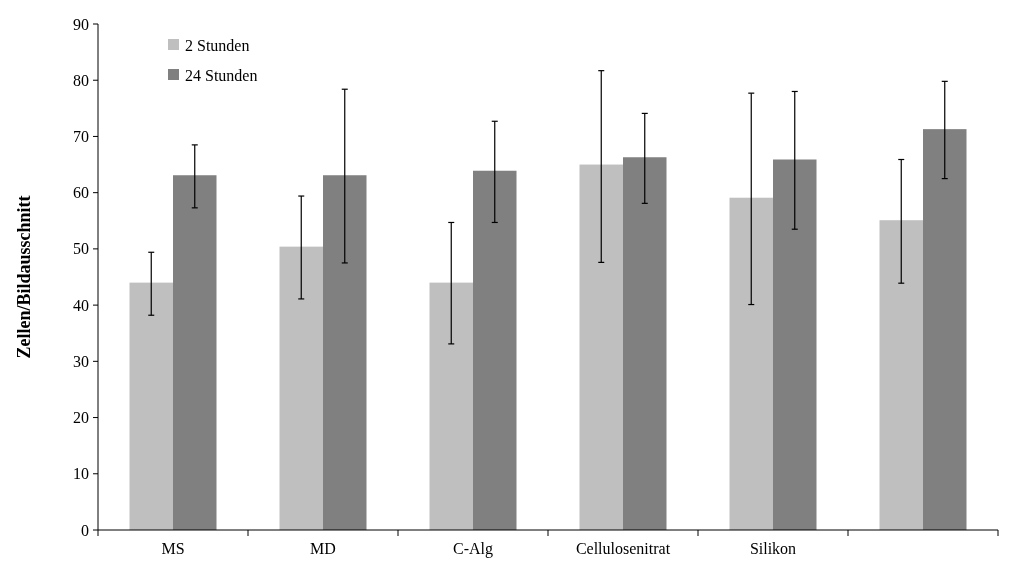  What do you see at coordinates (81, 193) in the screenshot?
I see `y-tick-label: 60` at bounding box center [81, 193].